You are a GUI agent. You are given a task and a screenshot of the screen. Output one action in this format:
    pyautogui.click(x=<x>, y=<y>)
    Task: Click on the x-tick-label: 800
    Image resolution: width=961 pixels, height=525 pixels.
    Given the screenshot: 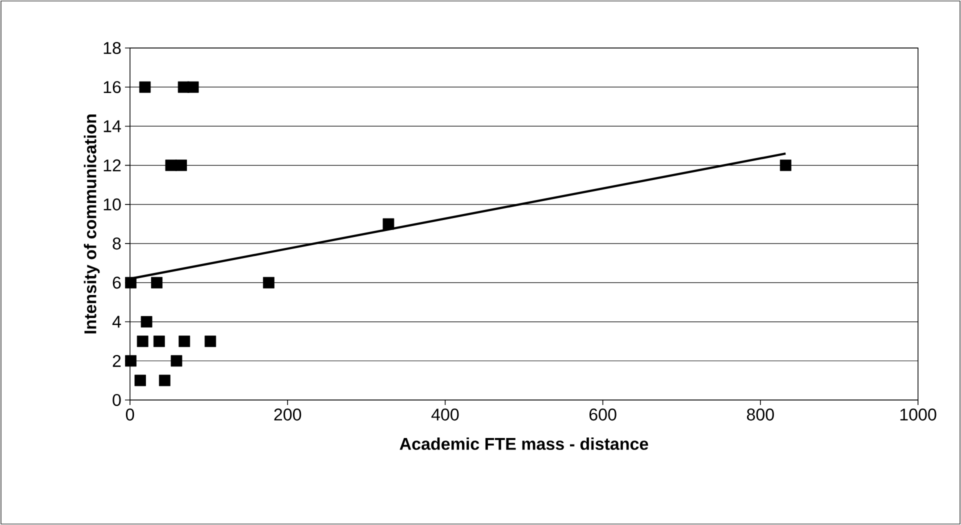 What is the action you would take?
    pyautogui.click(x=760, y=414)
    